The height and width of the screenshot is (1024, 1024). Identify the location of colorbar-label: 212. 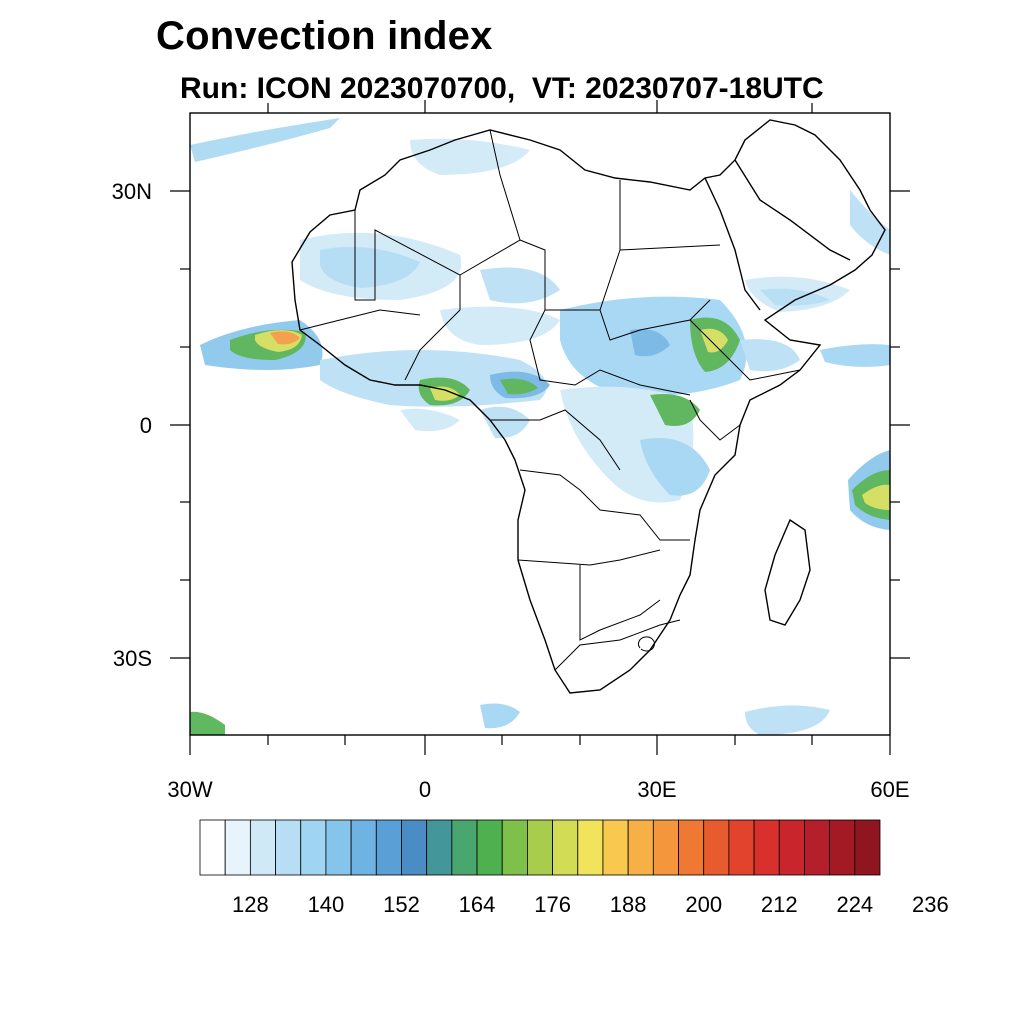
(779, 904).